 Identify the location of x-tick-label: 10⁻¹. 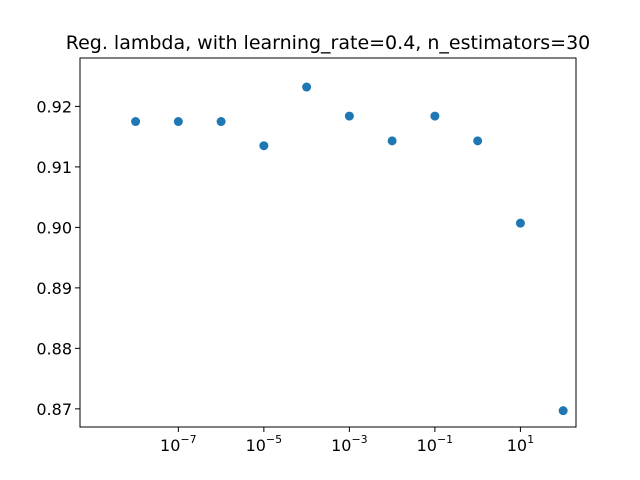
(435, 444).